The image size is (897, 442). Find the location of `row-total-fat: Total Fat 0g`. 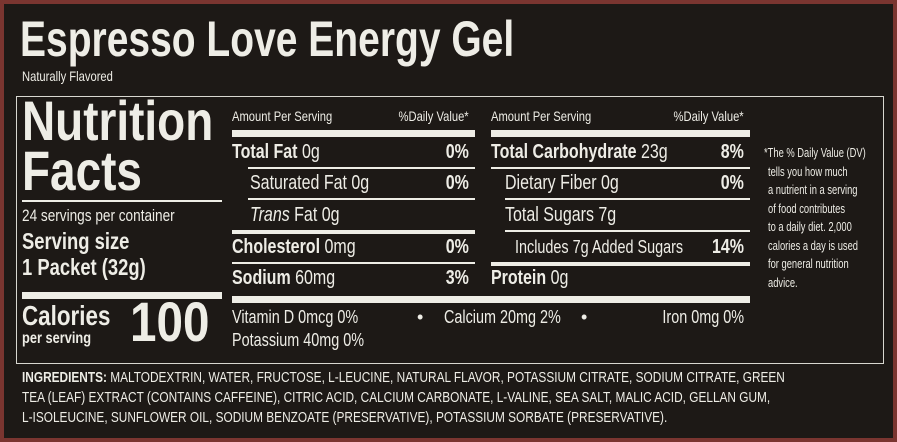

row-total-fat: Total Fat 0g is located at coordinates (276, 152).